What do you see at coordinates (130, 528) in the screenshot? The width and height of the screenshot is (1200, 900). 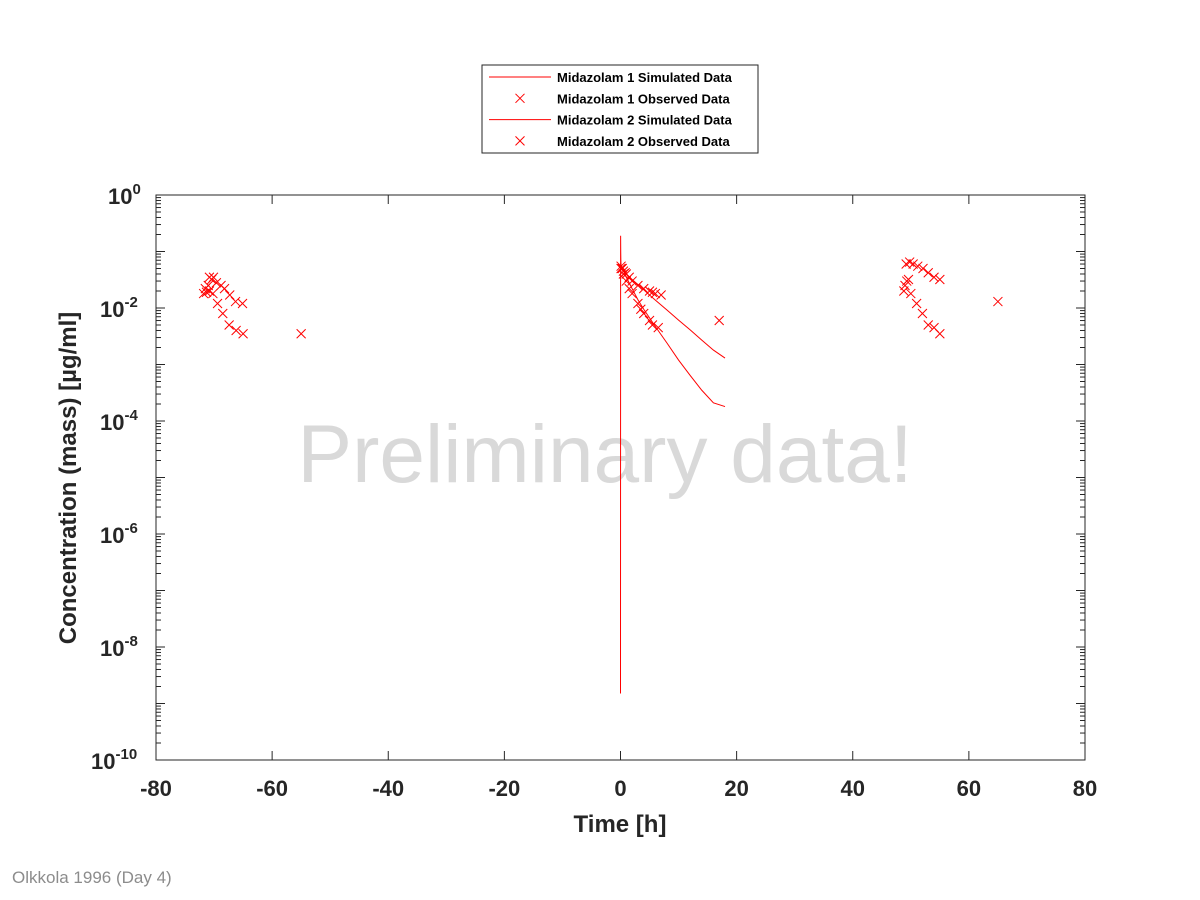 I see `y-tick-label-exponent: -6` at bounding box center [130, 528].